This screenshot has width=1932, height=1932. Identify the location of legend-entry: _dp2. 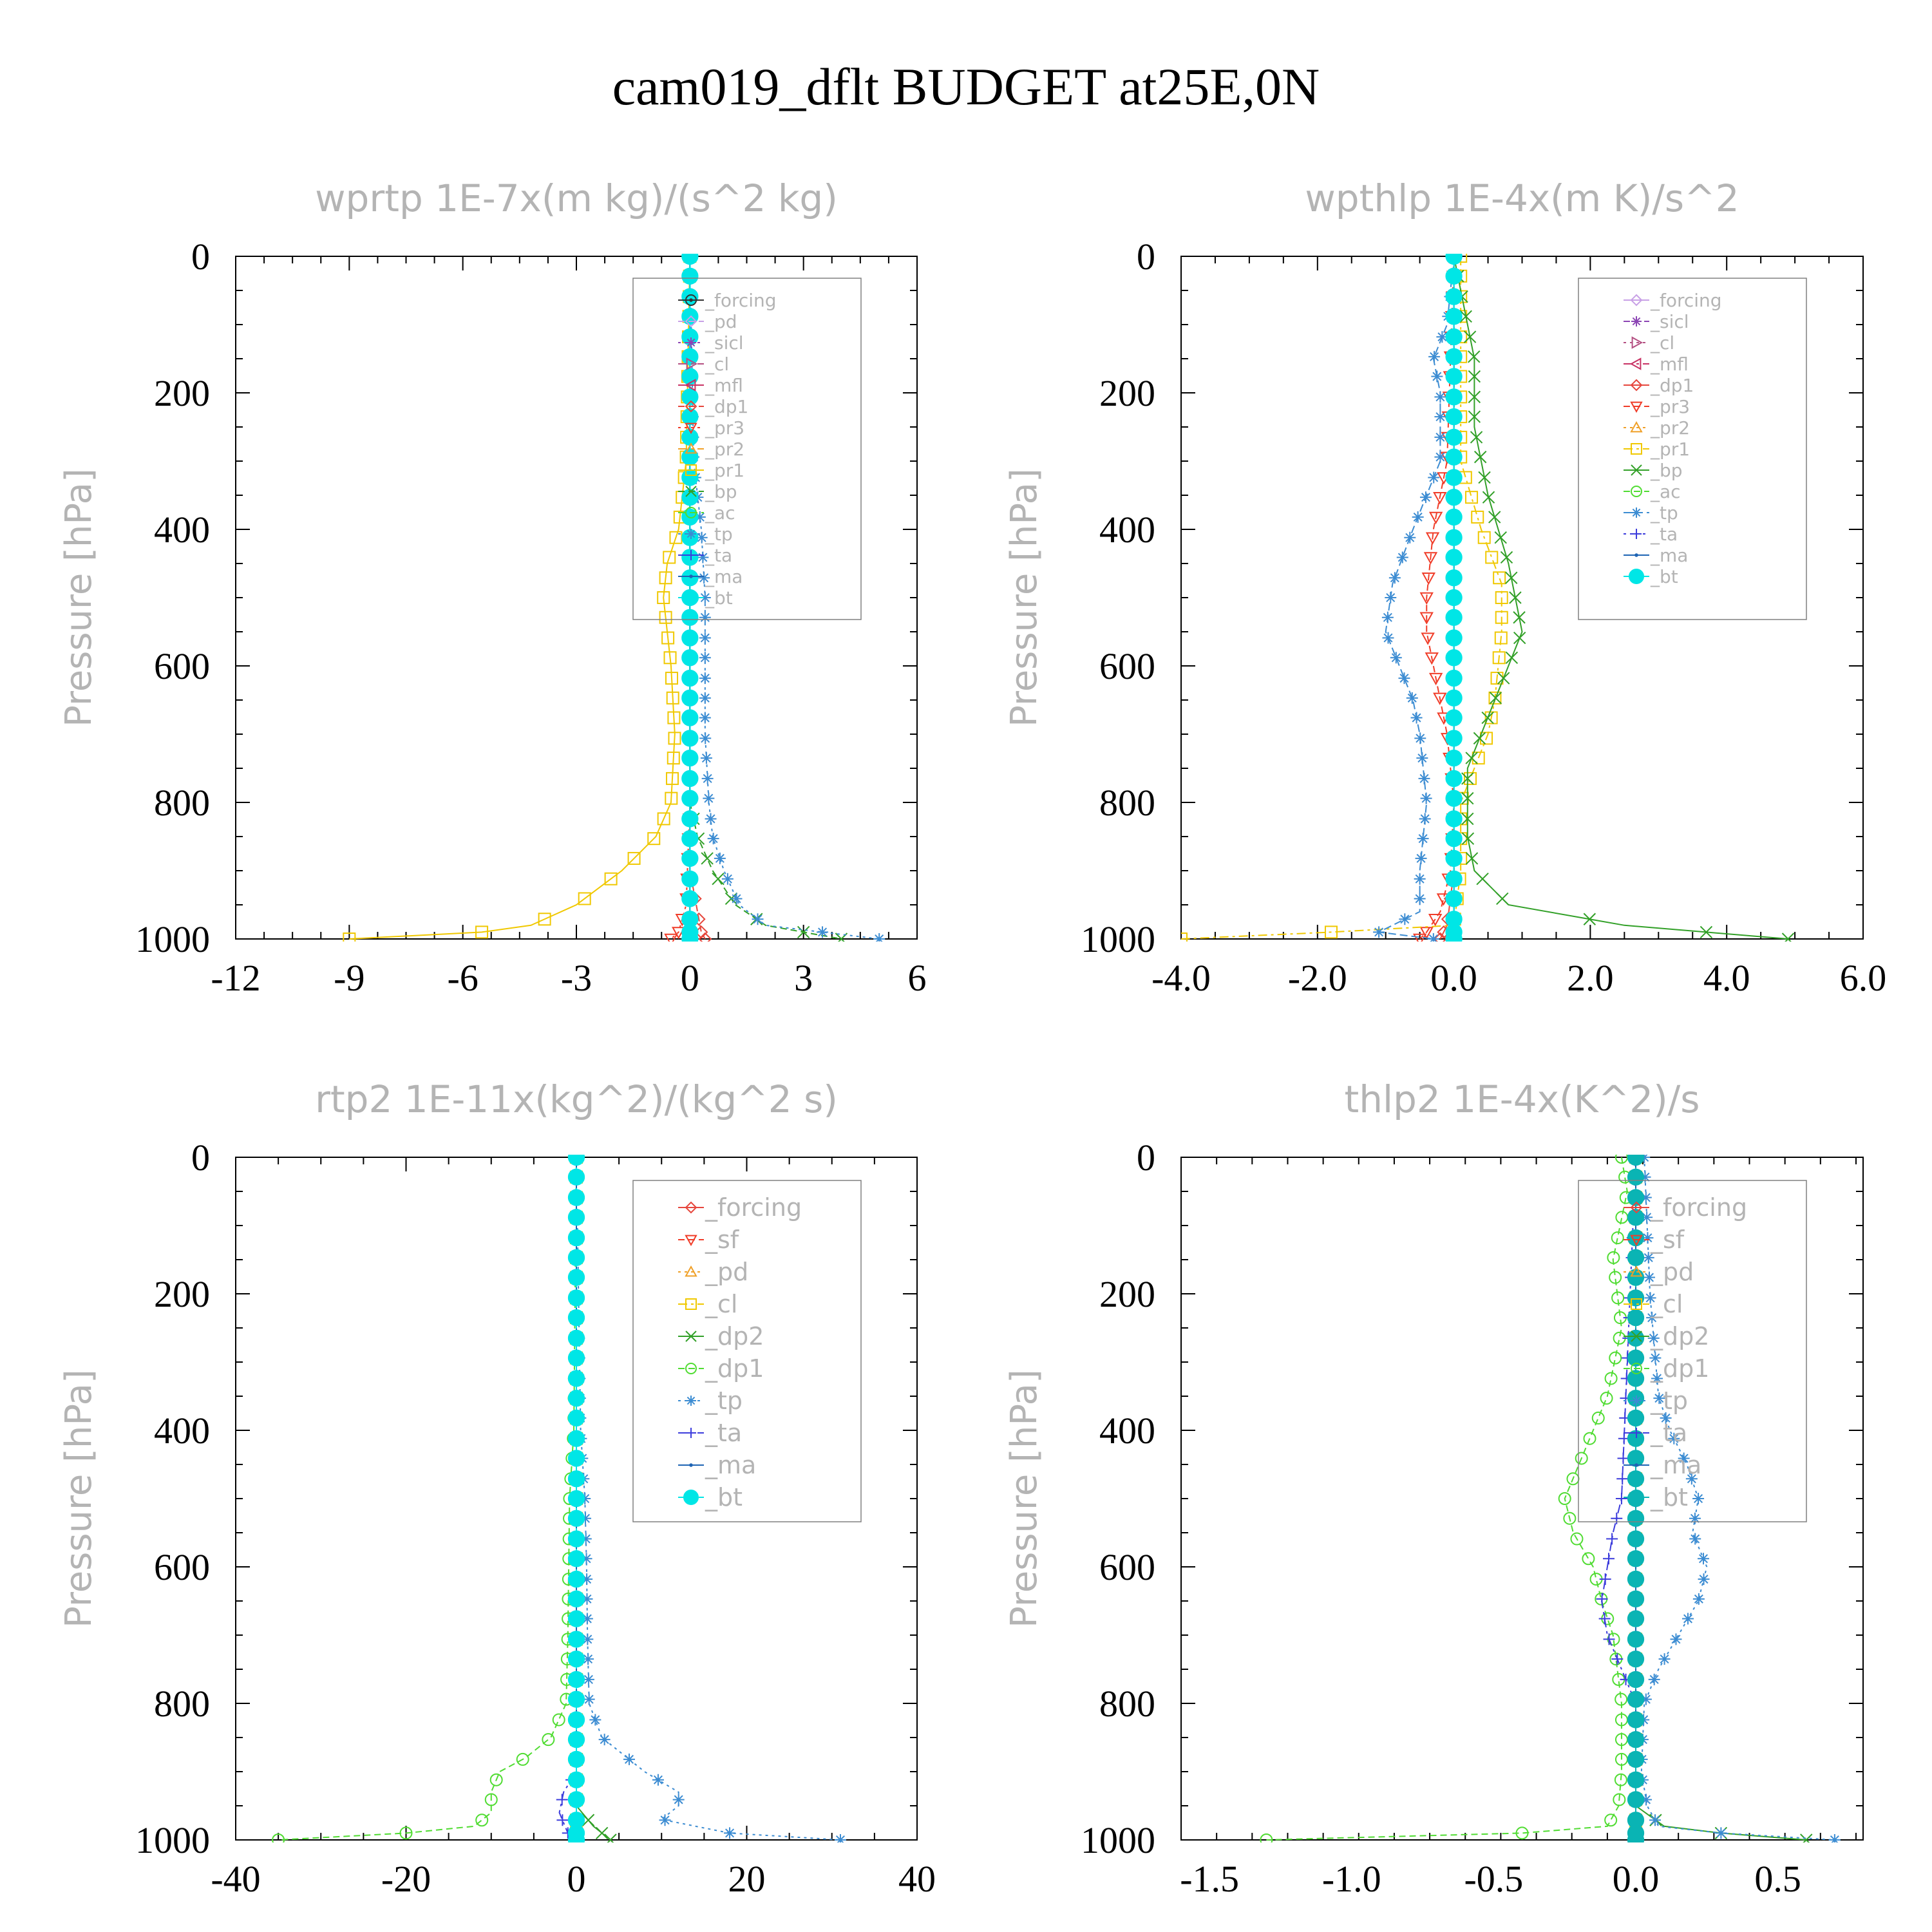
(1667, 1336).